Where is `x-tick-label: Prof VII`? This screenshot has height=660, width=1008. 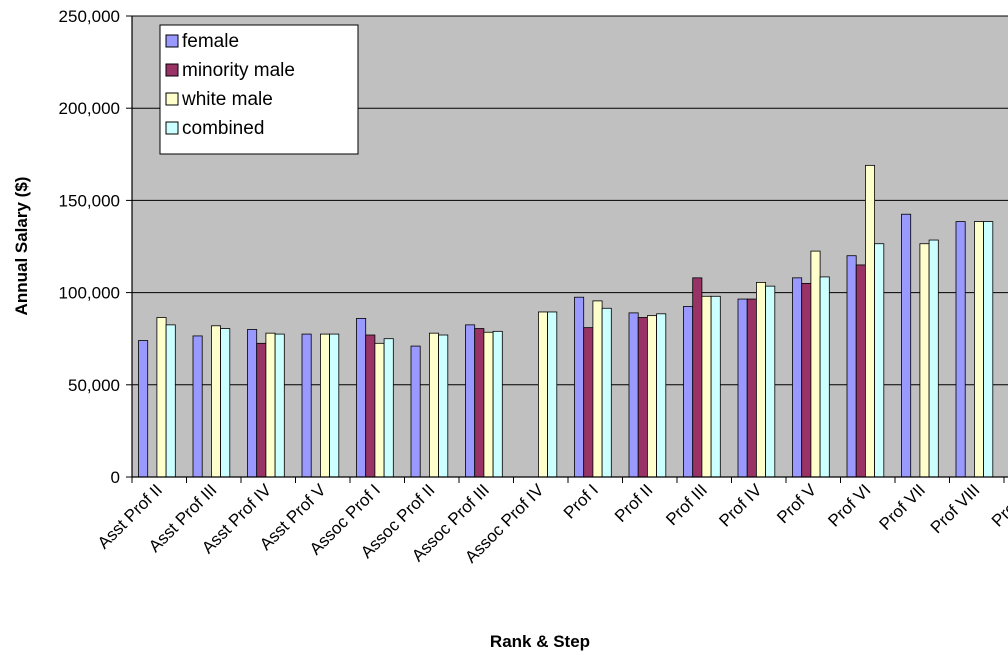 x-tick-label: Prof VII is located at coordinates (903, 507).